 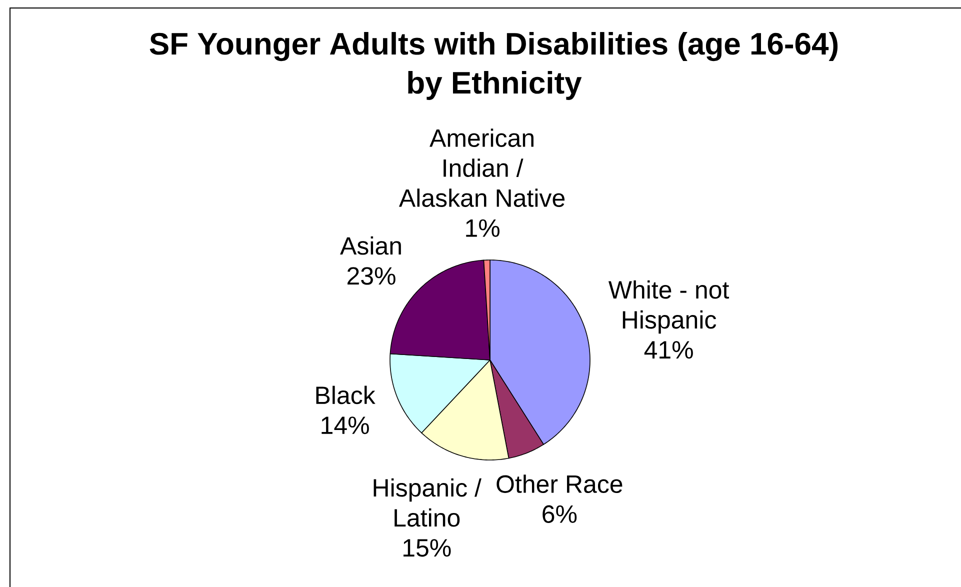 I want to click on slice-label: American Indian / Alaskan Native, so click(x=481, y=167).